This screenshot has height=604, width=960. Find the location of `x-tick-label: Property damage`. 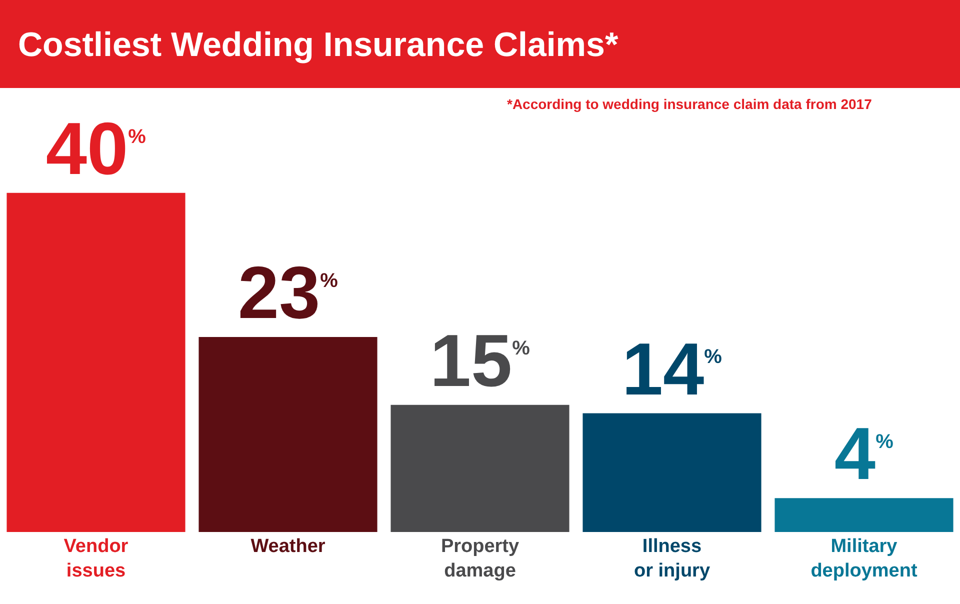

x-tick-label: Property damage is located at coordinates (480, 559).